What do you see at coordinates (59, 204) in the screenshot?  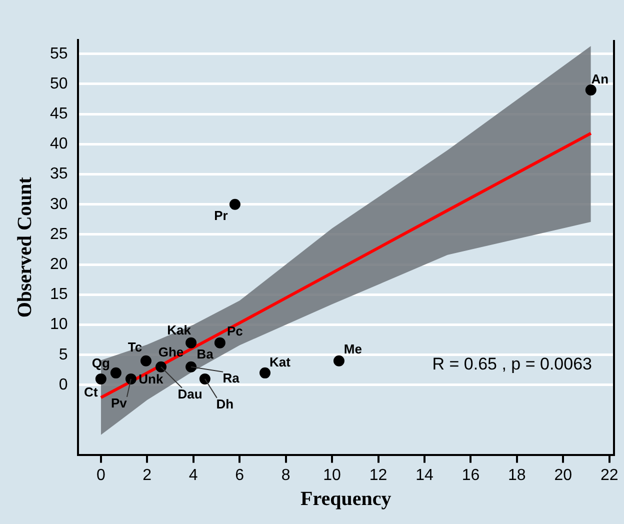 I see `y-tick-label: 30` at bounding box center [59, 204].